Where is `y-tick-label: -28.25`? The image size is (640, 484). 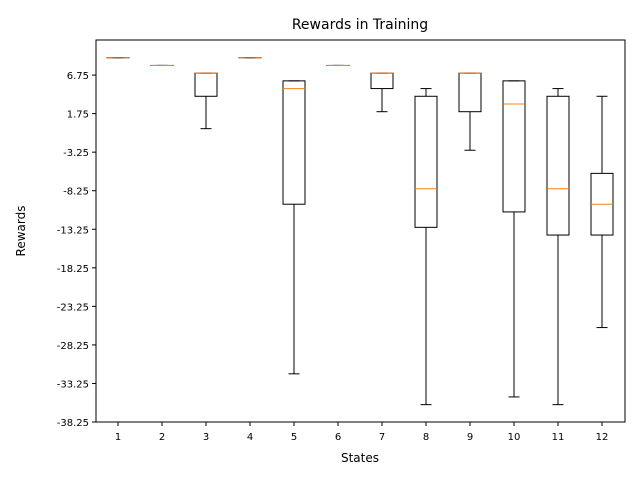 y-tick-label: -28.25 is located at coordinates (73, 346).